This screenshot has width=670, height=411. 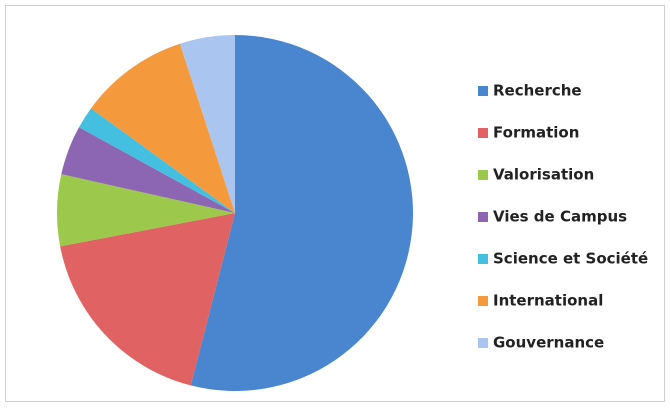 I want to click on legend-label: International, so click(x=548, y=301).